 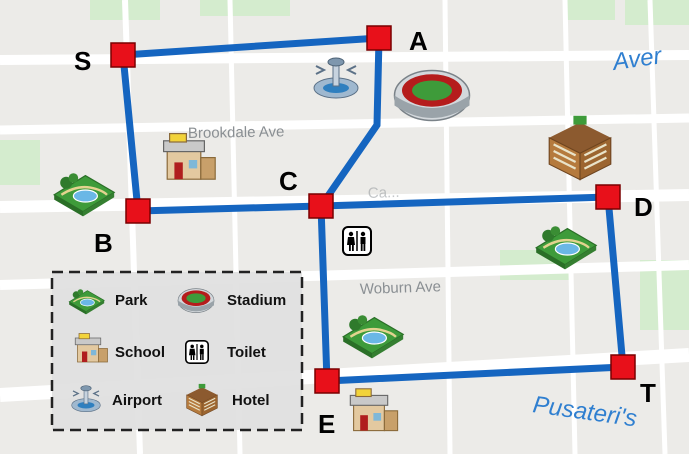 I want to click on legend-label-airport: Airport, so click(x=137, y=400).